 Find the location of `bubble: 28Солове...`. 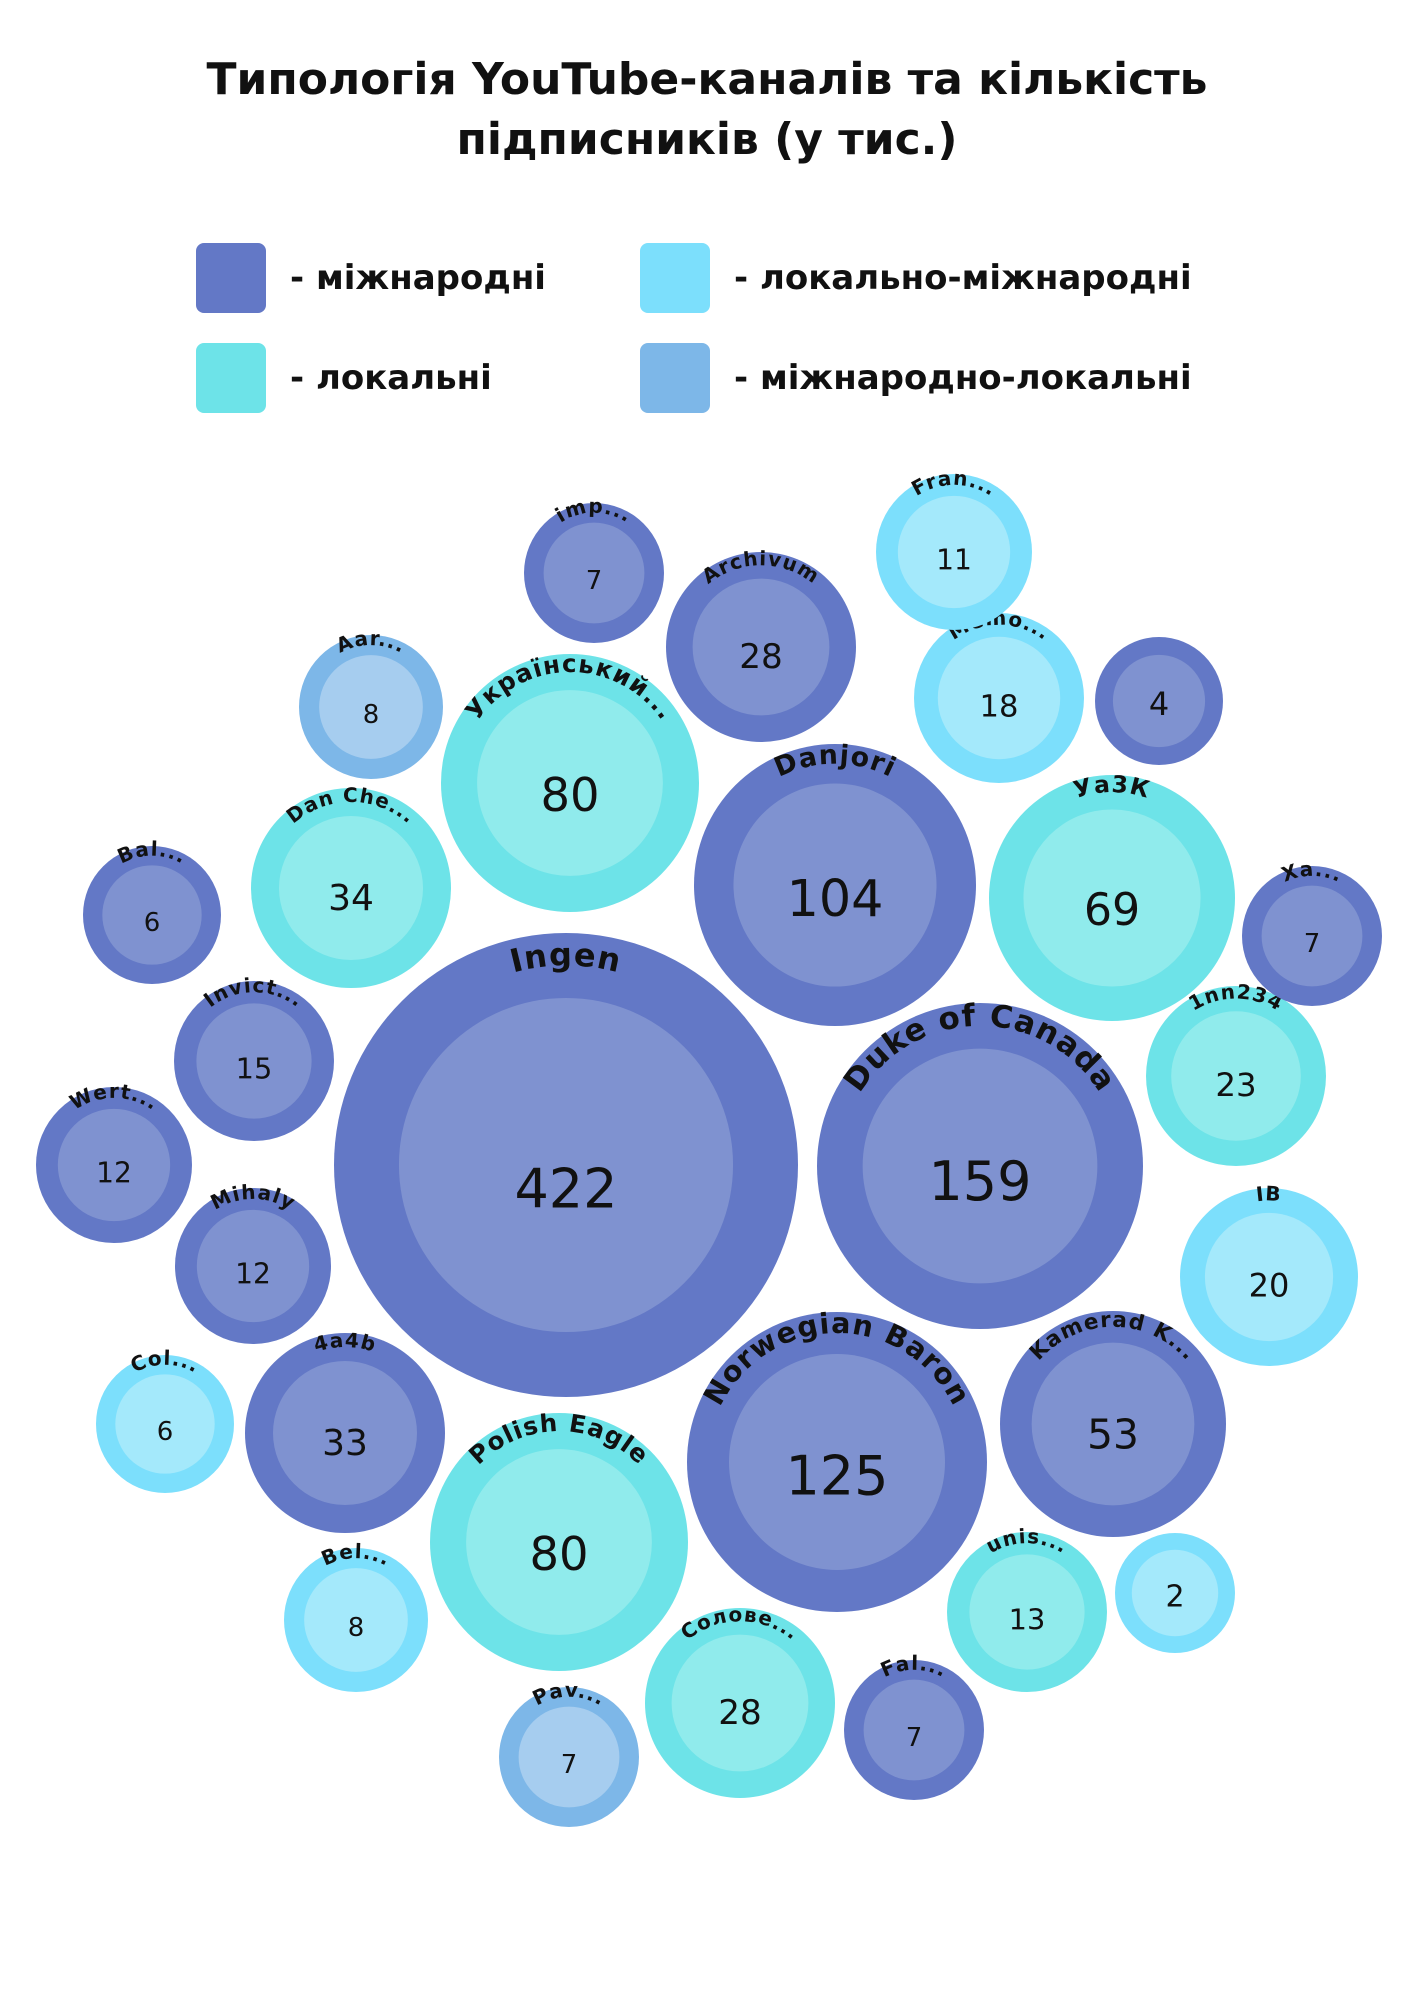

bubble: 28Солове... is located at coordinates (740, 1700).